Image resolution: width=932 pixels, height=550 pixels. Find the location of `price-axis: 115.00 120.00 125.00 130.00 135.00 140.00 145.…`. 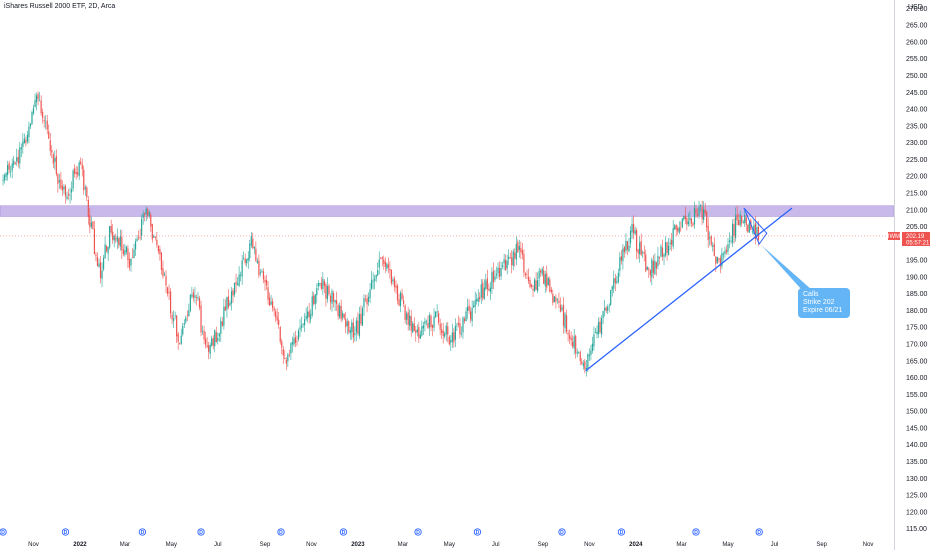

price-axis: 115.00 120.00 125.00 130.00 135.00 140.00 145.… is located at coordinates (917, 269).